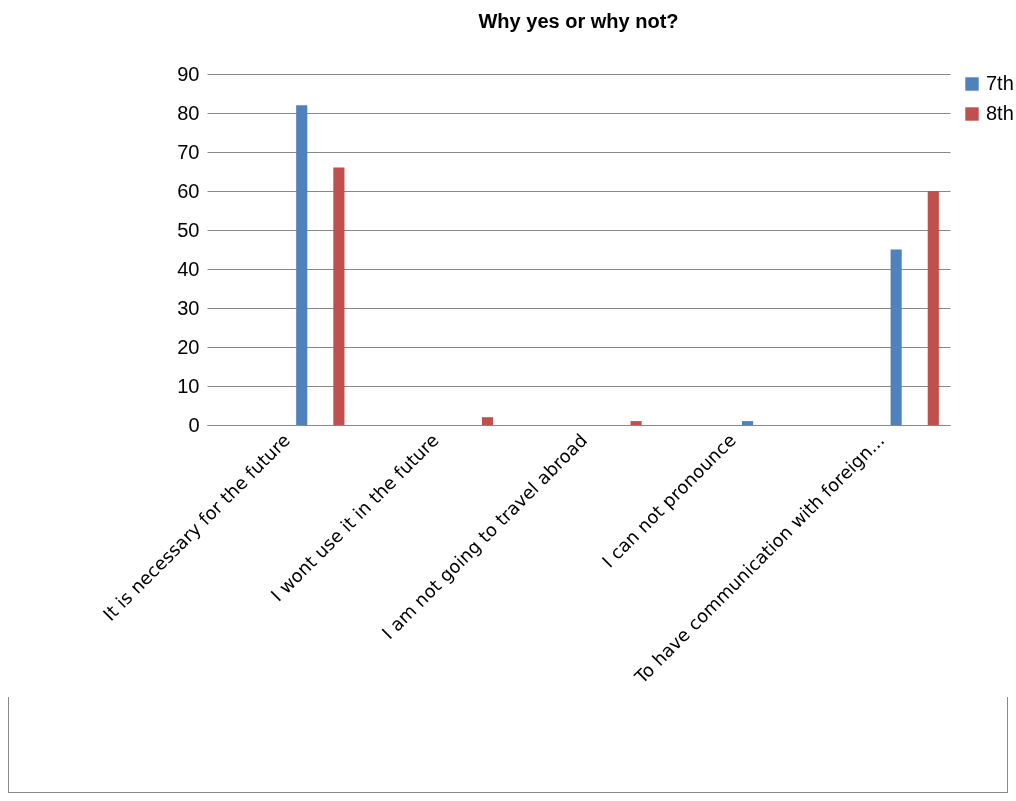  Describe the element at coordinates (188, 73) in the screenshot. I see `y-tick-label: 90` at that location.